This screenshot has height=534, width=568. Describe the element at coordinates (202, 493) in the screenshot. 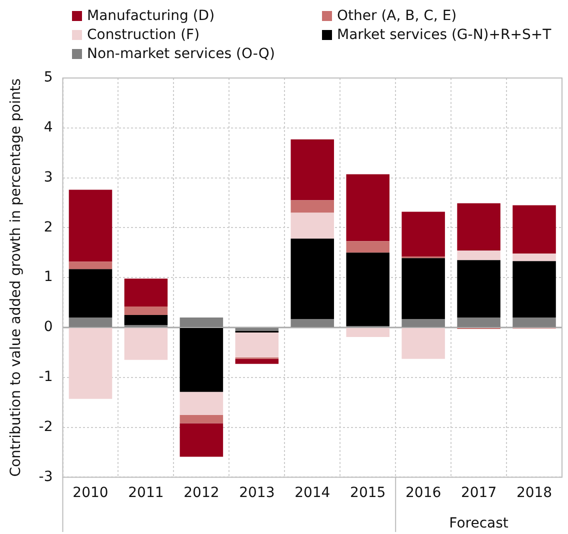

I see `x-tick-label: 2012` at that location.